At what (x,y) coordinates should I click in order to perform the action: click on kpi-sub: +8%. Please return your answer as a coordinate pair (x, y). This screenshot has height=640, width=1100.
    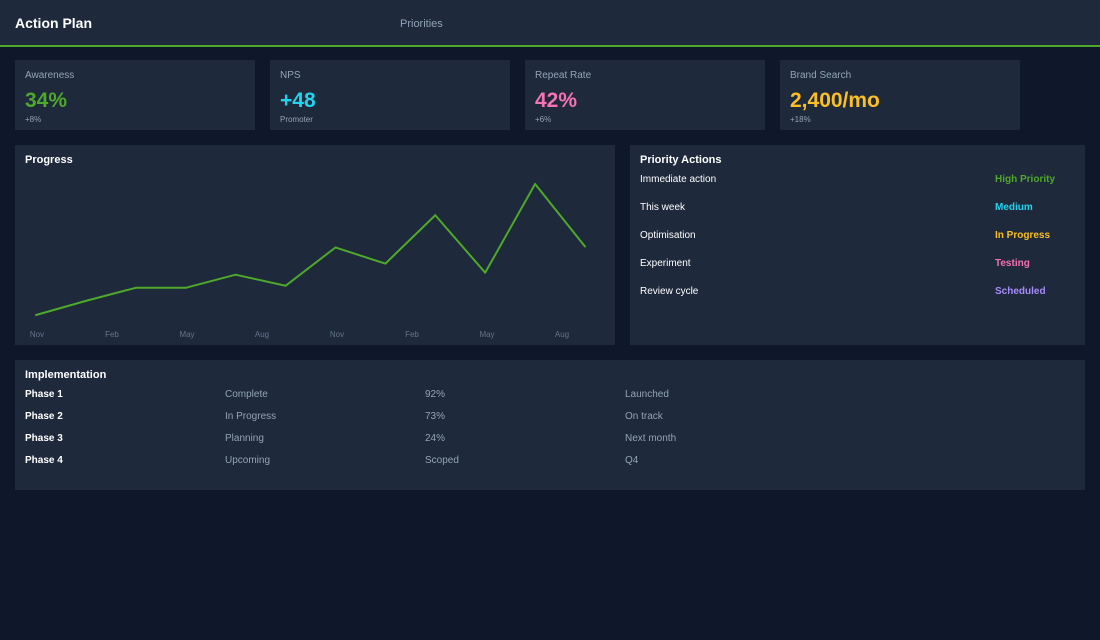
    Looking at the image, I should click on (33, 119).